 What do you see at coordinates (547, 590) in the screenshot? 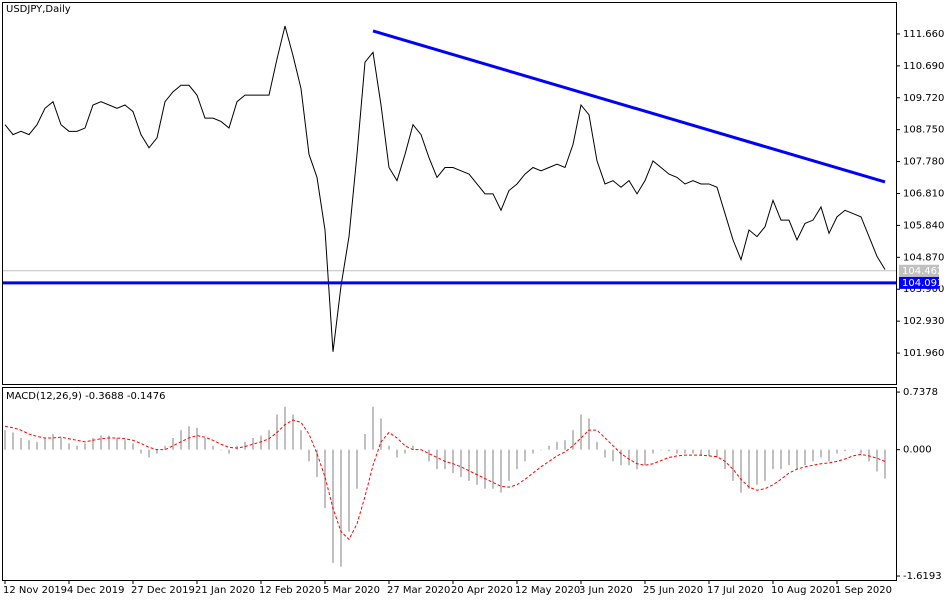
I see `x-tick-label: 12 May 2020` at bounding box center [547, 590].